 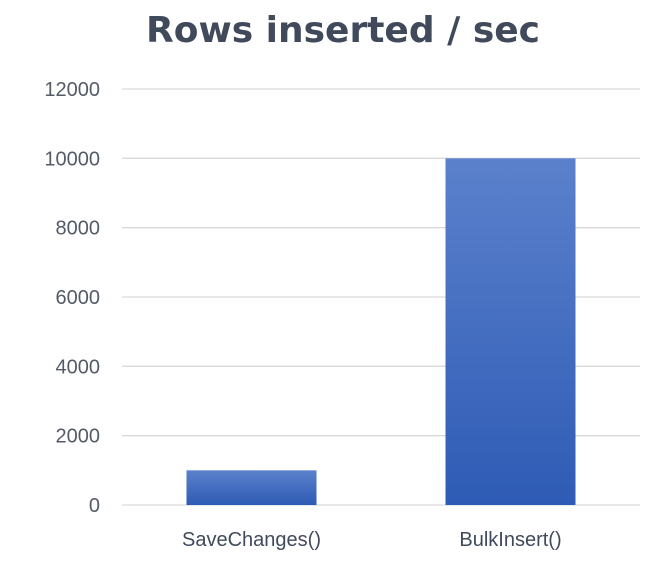 What do you see at coordinates (72, 159) in the screenshot?
I see `y-tick-label: 10000` at bounding box center [72, 159].